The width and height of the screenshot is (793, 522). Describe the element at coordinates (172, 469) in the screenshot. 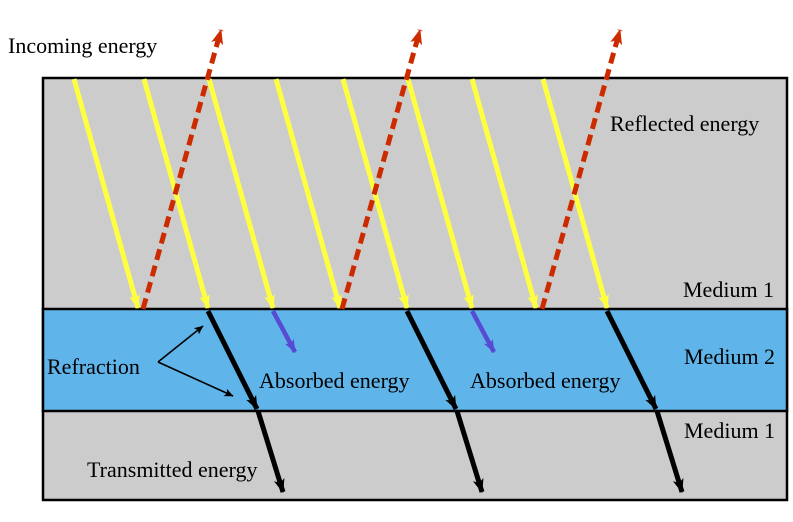

I see `label-transmitted-energy: Transmitted energy` at that location.